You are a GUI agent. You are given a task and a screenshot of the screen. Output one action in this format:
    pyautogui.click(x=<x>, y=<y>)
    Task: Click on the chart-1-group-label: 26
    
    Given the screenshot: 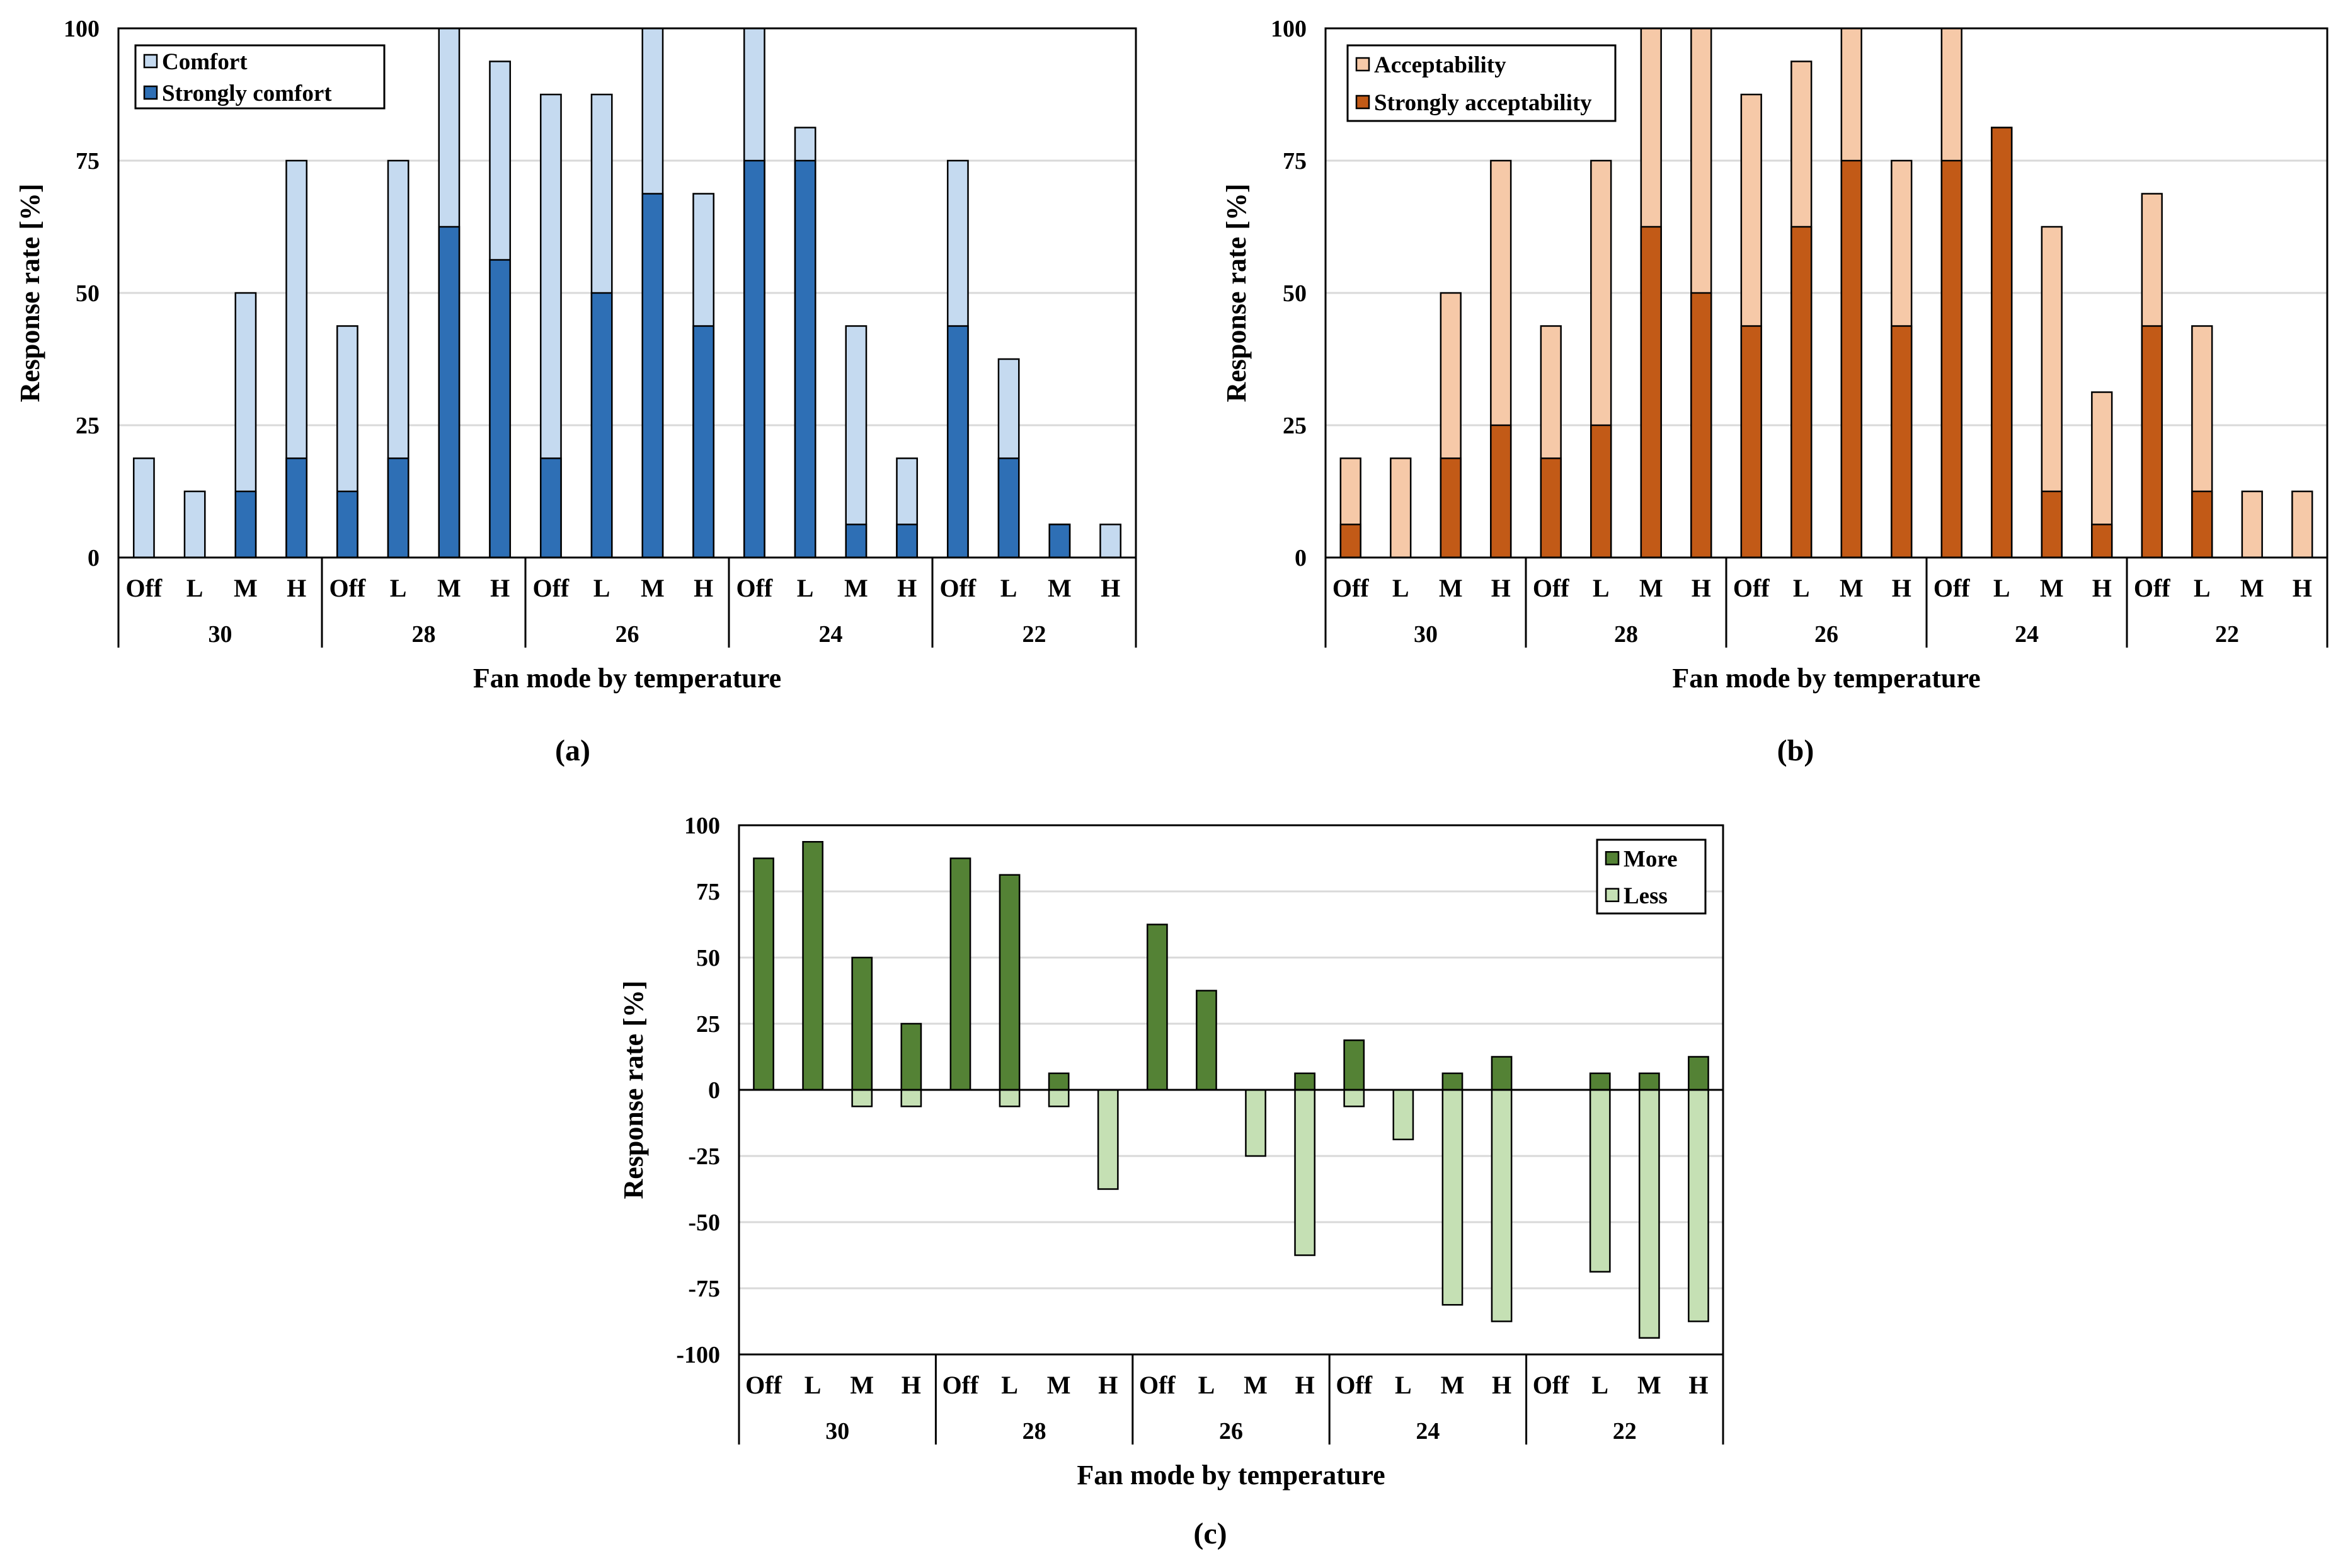 What is the action you would take?
    pyautogui.click(x=627, y=634)
    